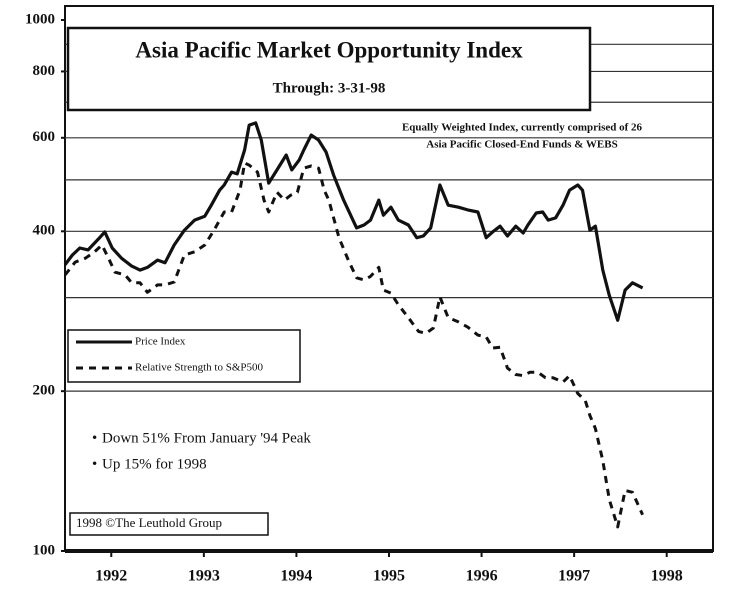 The image size is (736, 595). I want to click on legend-label: Price Index, so click(160, 342).